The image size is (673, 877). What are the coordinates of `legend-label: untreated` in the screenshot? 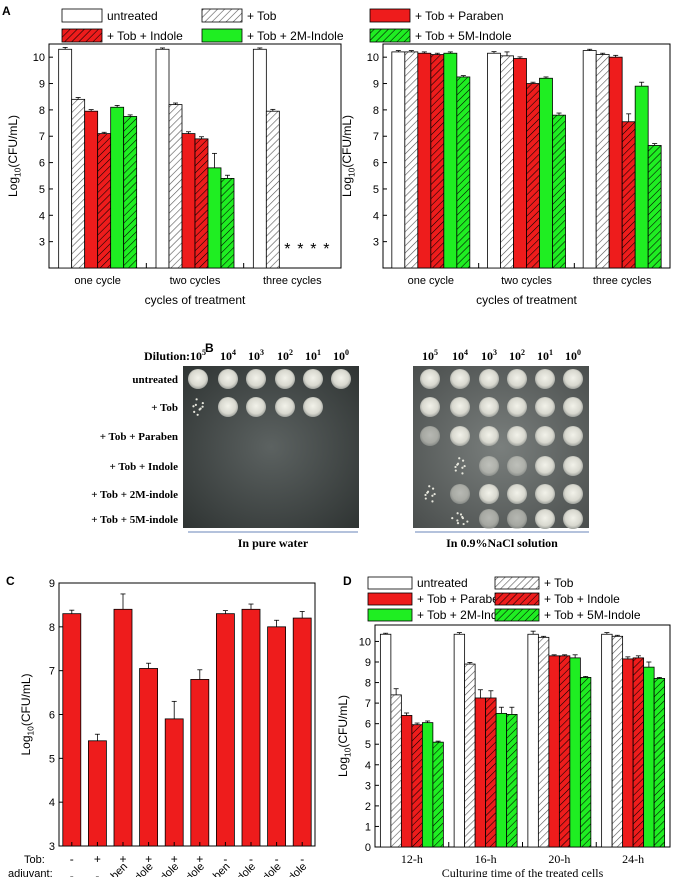 It's located at (442, 583).